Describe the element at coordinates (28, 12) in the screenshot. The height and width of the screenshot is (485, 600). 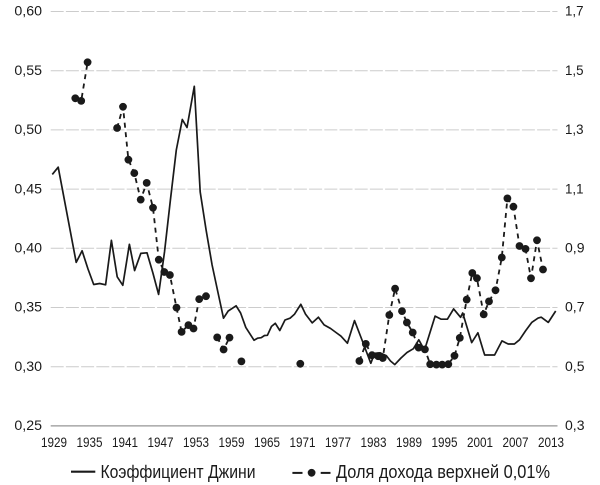
I see `svg-text: 0,60` at that location.